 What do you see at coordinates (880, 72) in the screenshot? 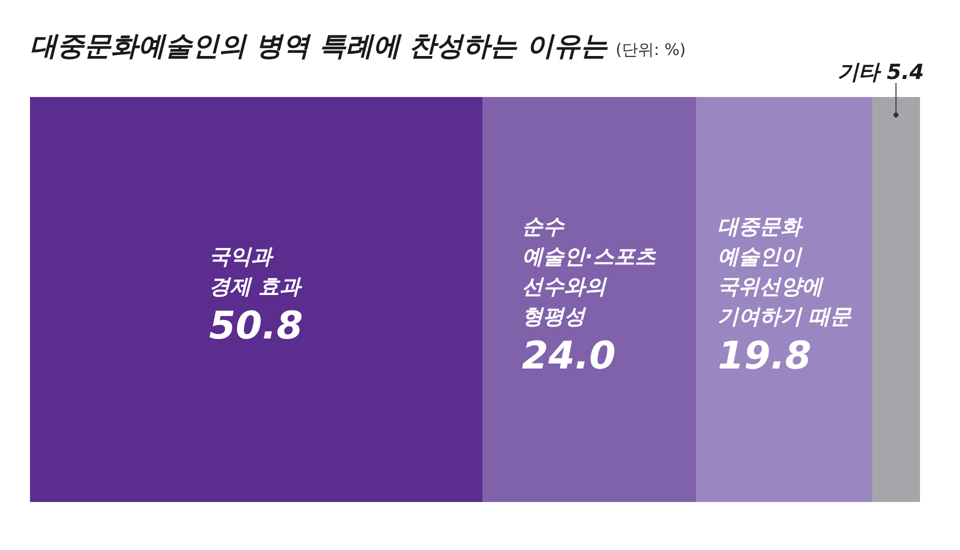
I see `text: 기타 5.4` at bounding box center [880, 72].